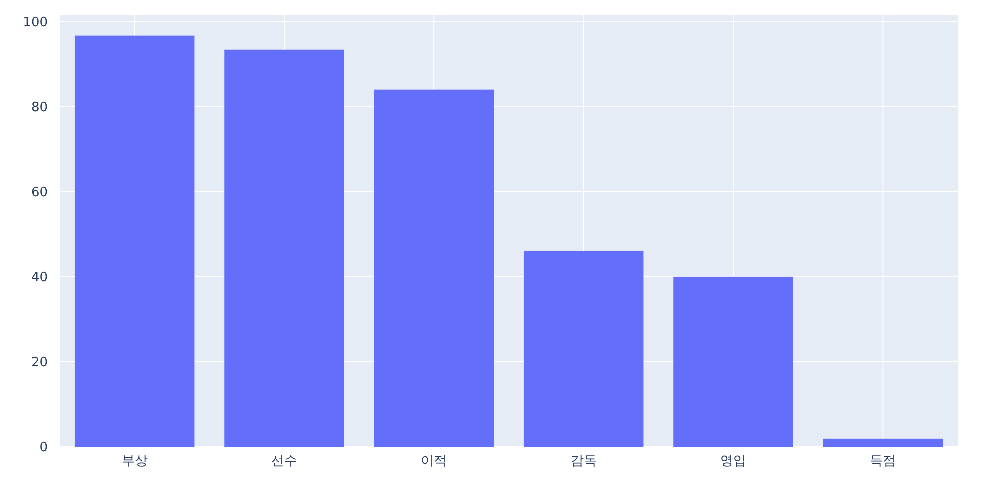 The image size is (985, 481). I want to click on x-tick-label: 영입, so click(733, 461).